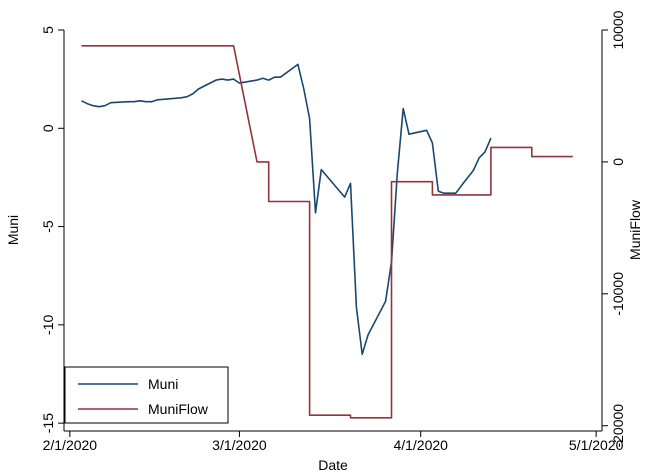  What do you see at coordinates (163, 384) in the screenshot?
I see `legend-label-muni: Muni` at bounding box center [163, 384].